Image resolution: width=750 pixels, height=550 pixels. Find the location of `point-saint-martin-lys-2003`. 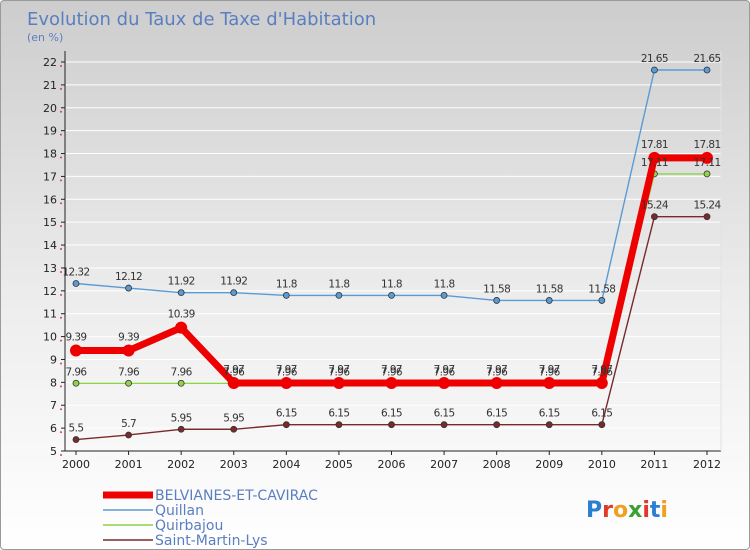

point-saint-martin-lys-2003 is located at coordinates (234, 429).